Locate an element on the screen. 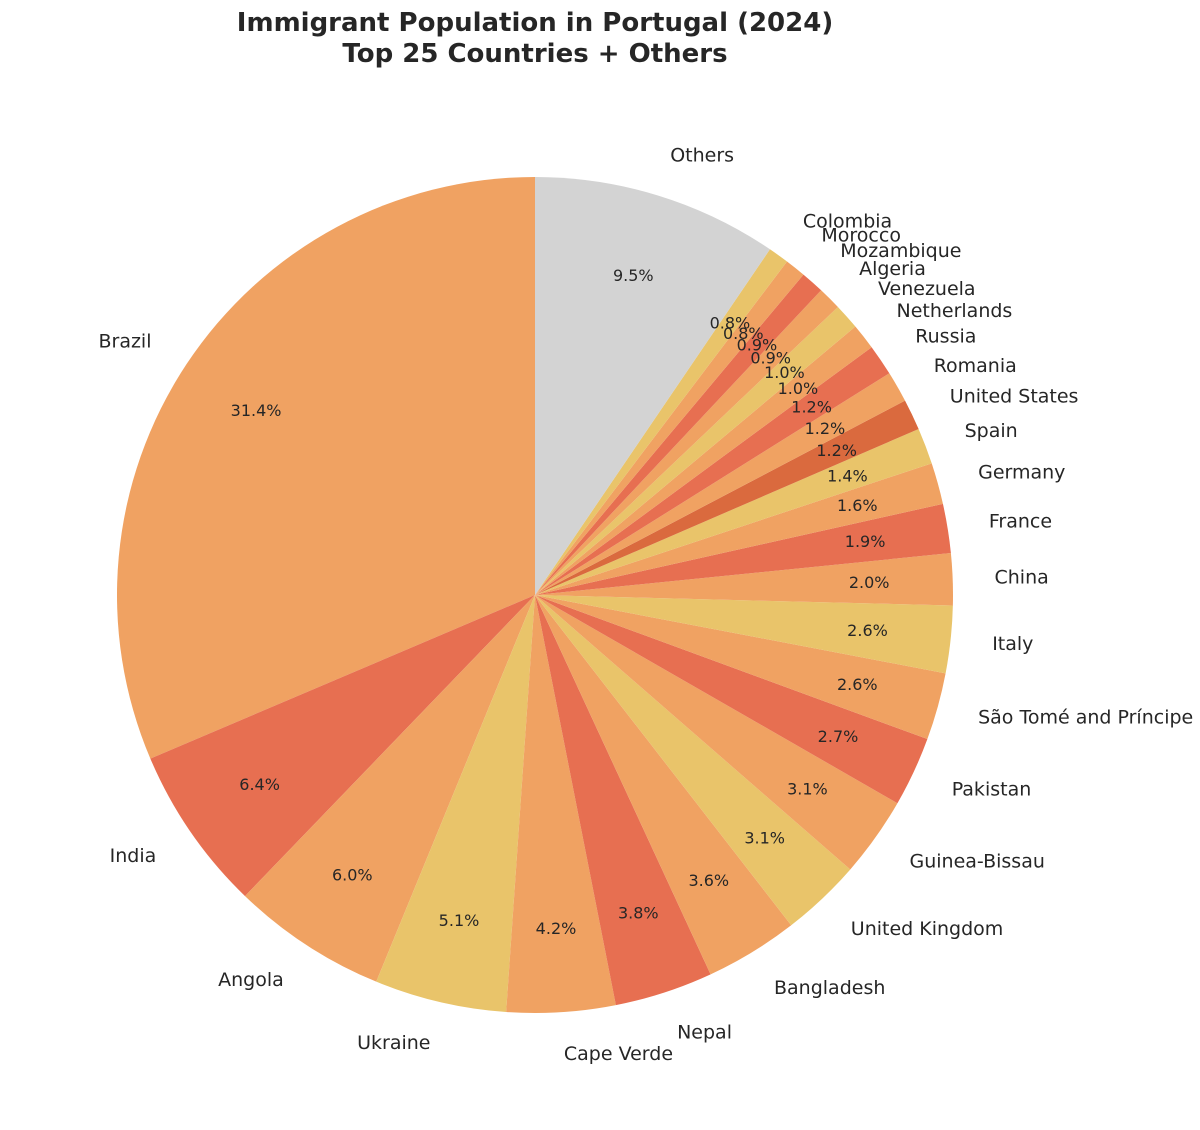 The width and height of the screenshot is (1200, 1130). category-label-bangladesh: Bangladesh is located at coordinates (829, 988).